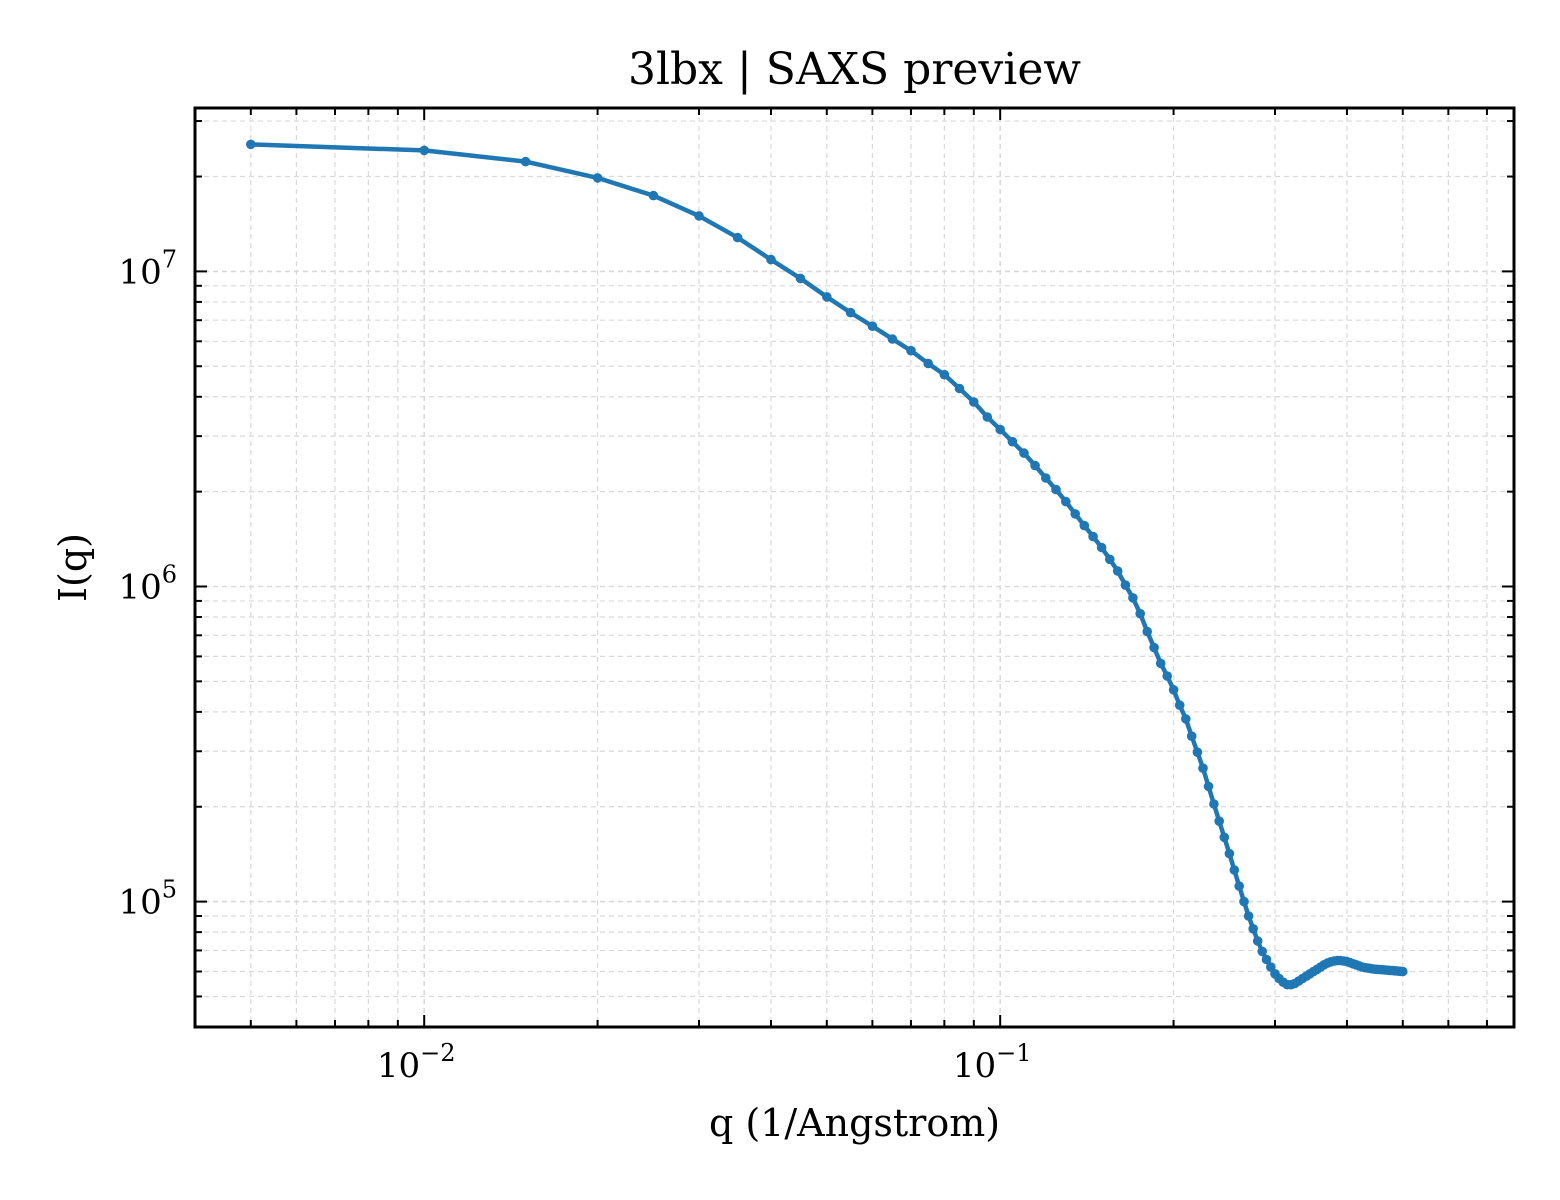  I want to click on y-tick-label: 10⁶, so click(147, 583).